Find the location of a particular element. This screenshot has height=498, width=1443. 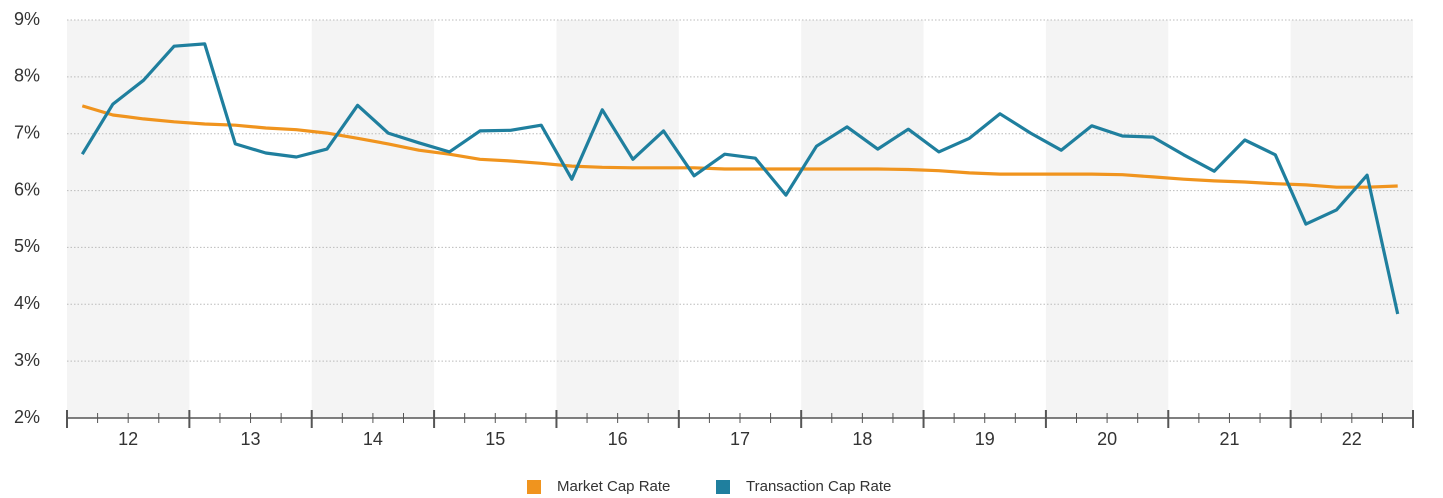

x-tick-label: 14 is located at coordinates (373, 439).